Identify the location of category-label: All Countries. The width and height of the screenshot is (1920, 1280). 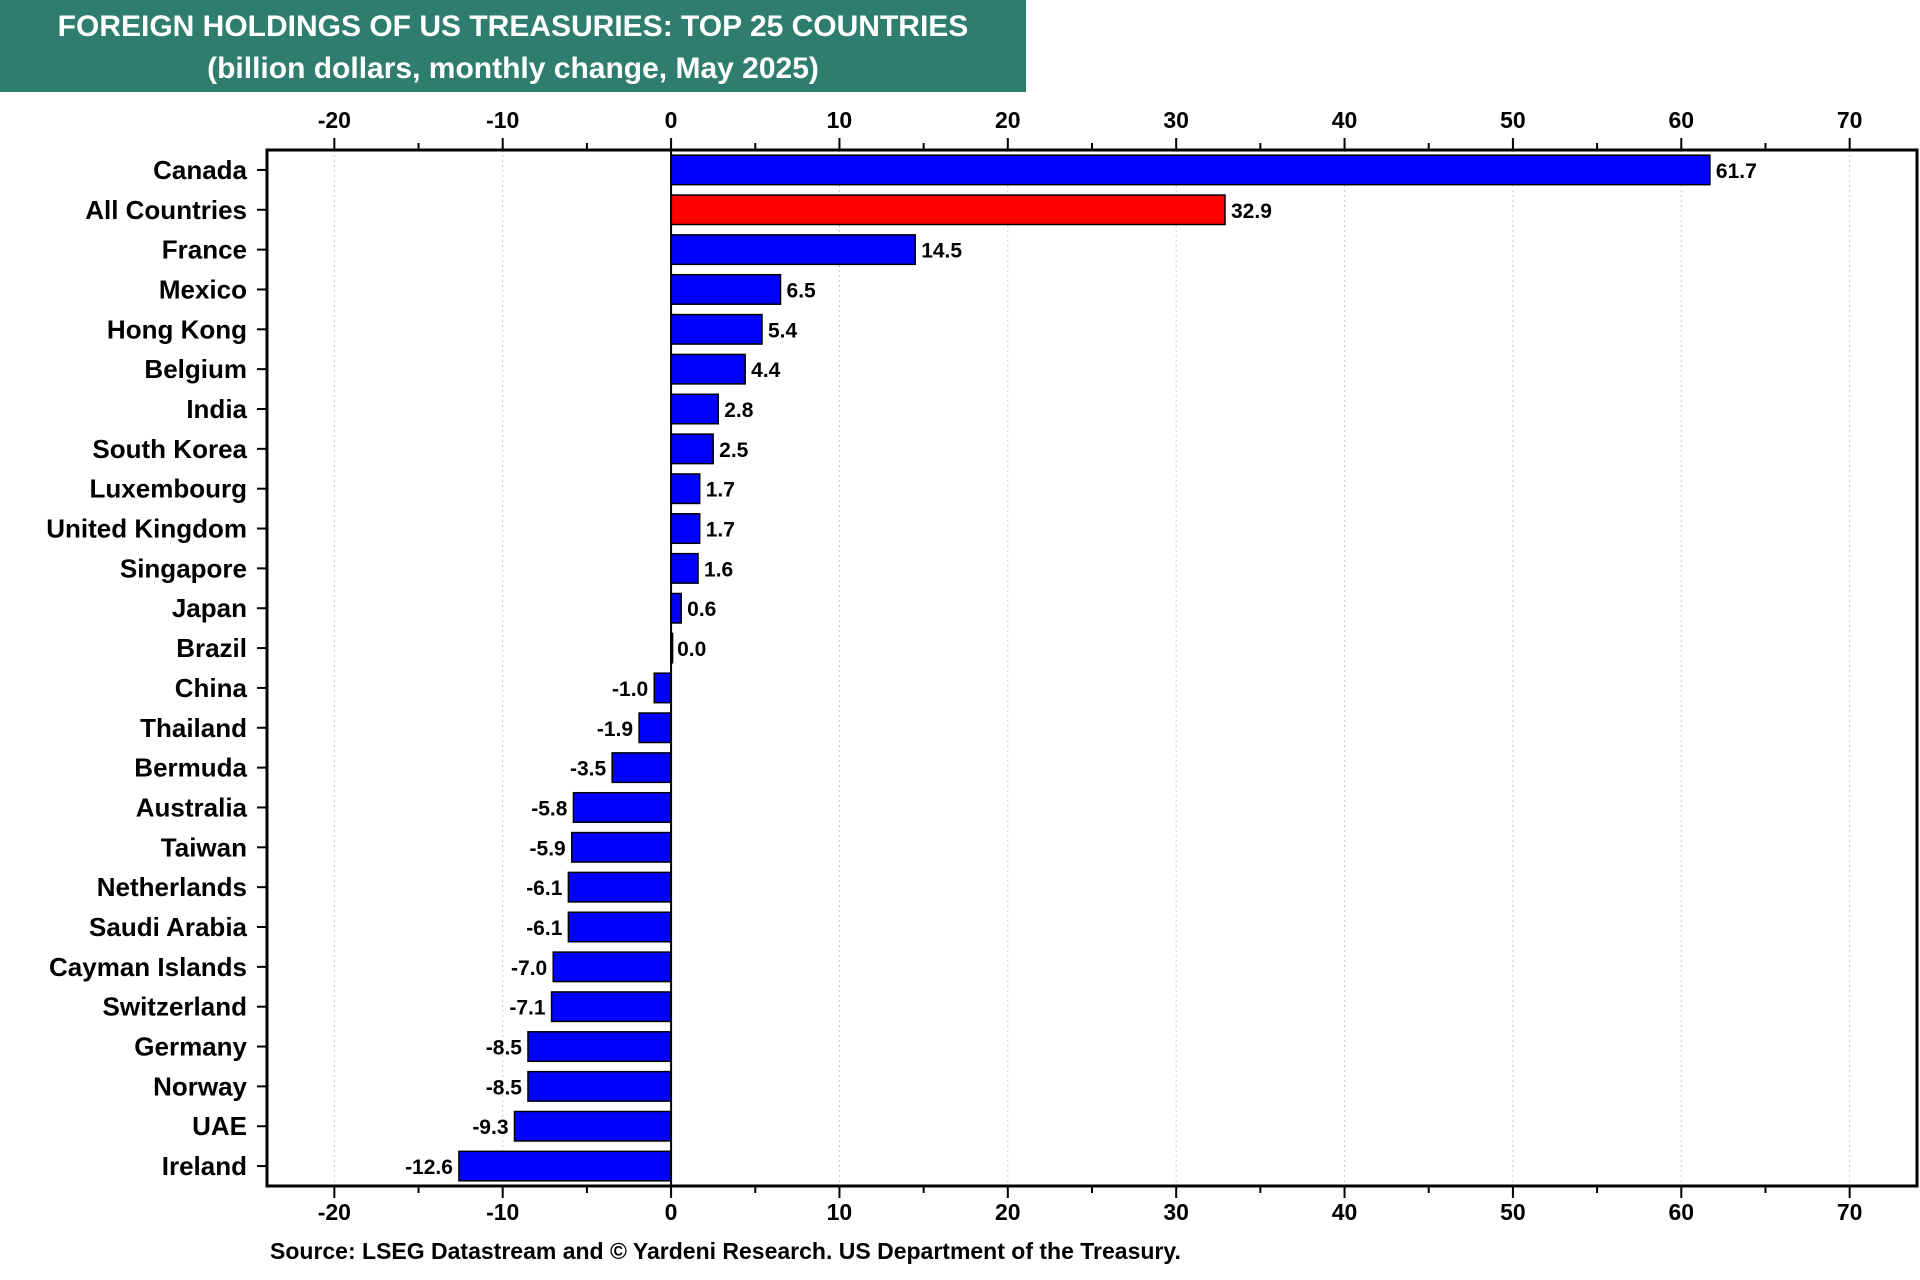
(166, 210).